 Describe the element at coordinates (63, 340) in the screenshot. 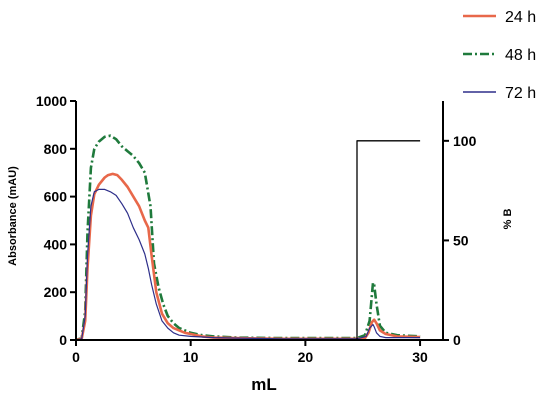

I see `y-tick-label: 0` at that location.